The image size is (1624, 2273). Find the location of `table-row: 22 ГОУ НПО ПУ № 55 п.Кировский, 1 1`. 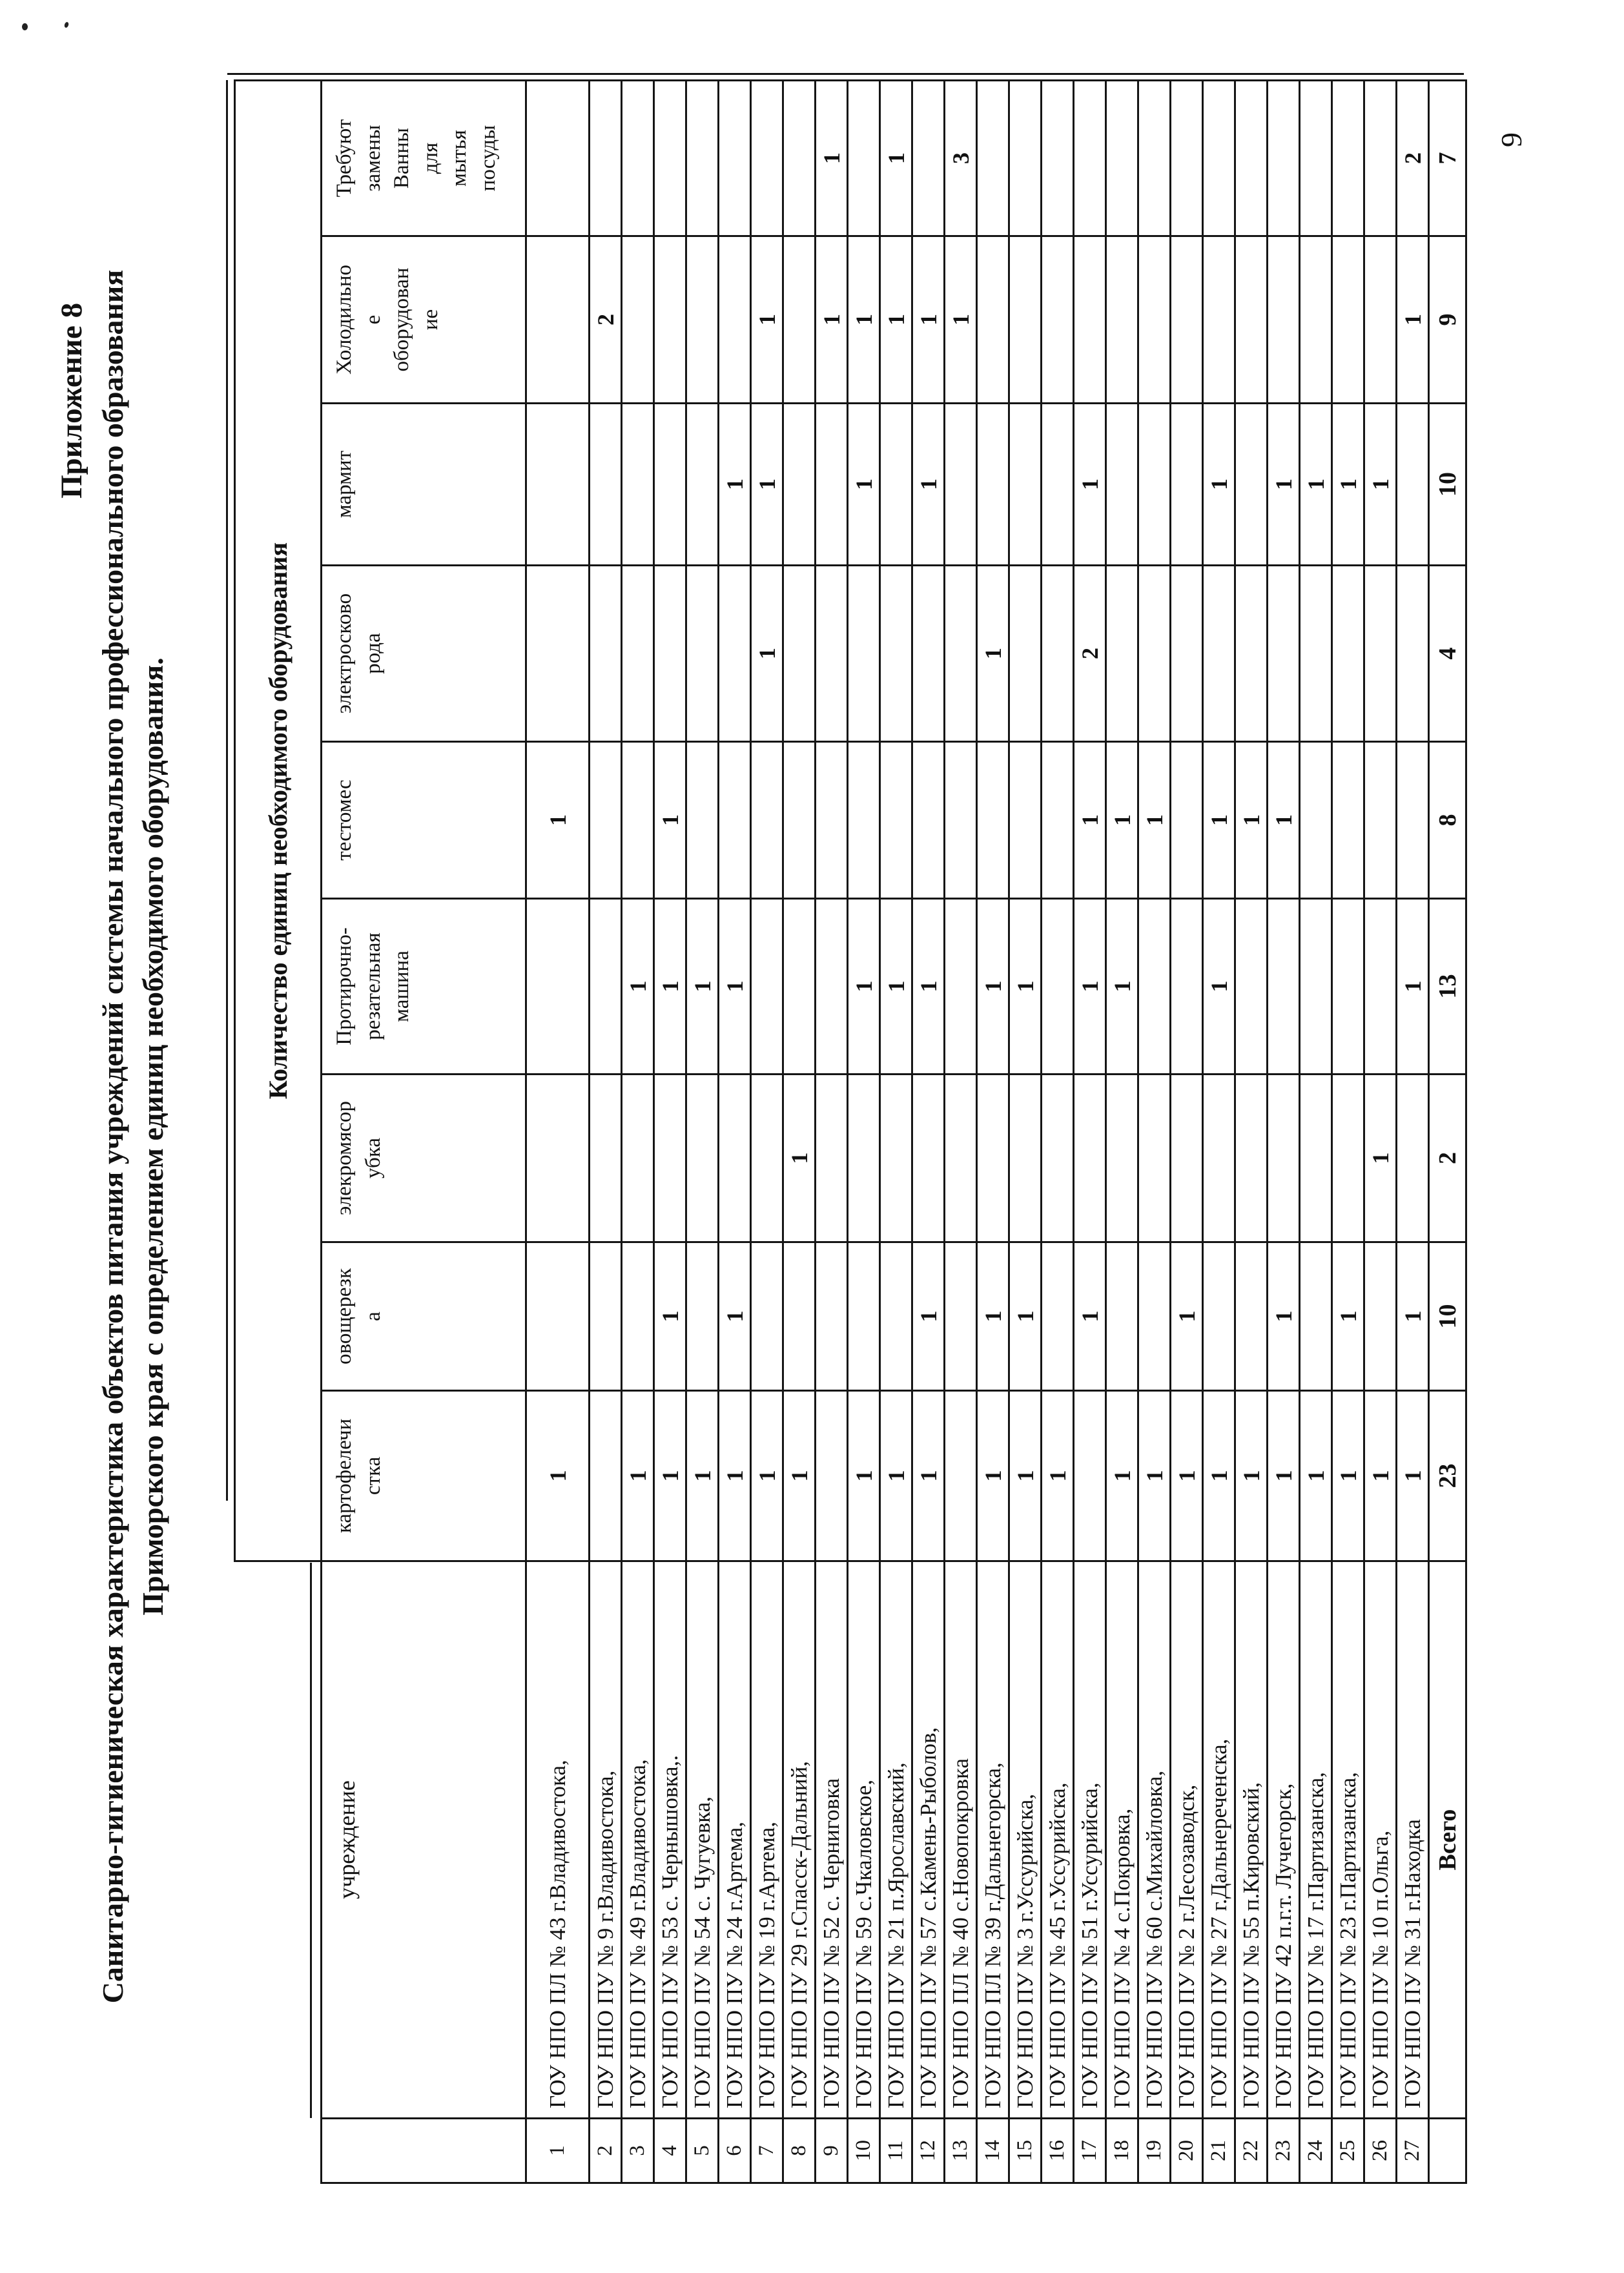

table-row: 22 ГОУ НПО ПУ № 55 п.Кировский, 1 1 is located at coordinates (1251, 1131).